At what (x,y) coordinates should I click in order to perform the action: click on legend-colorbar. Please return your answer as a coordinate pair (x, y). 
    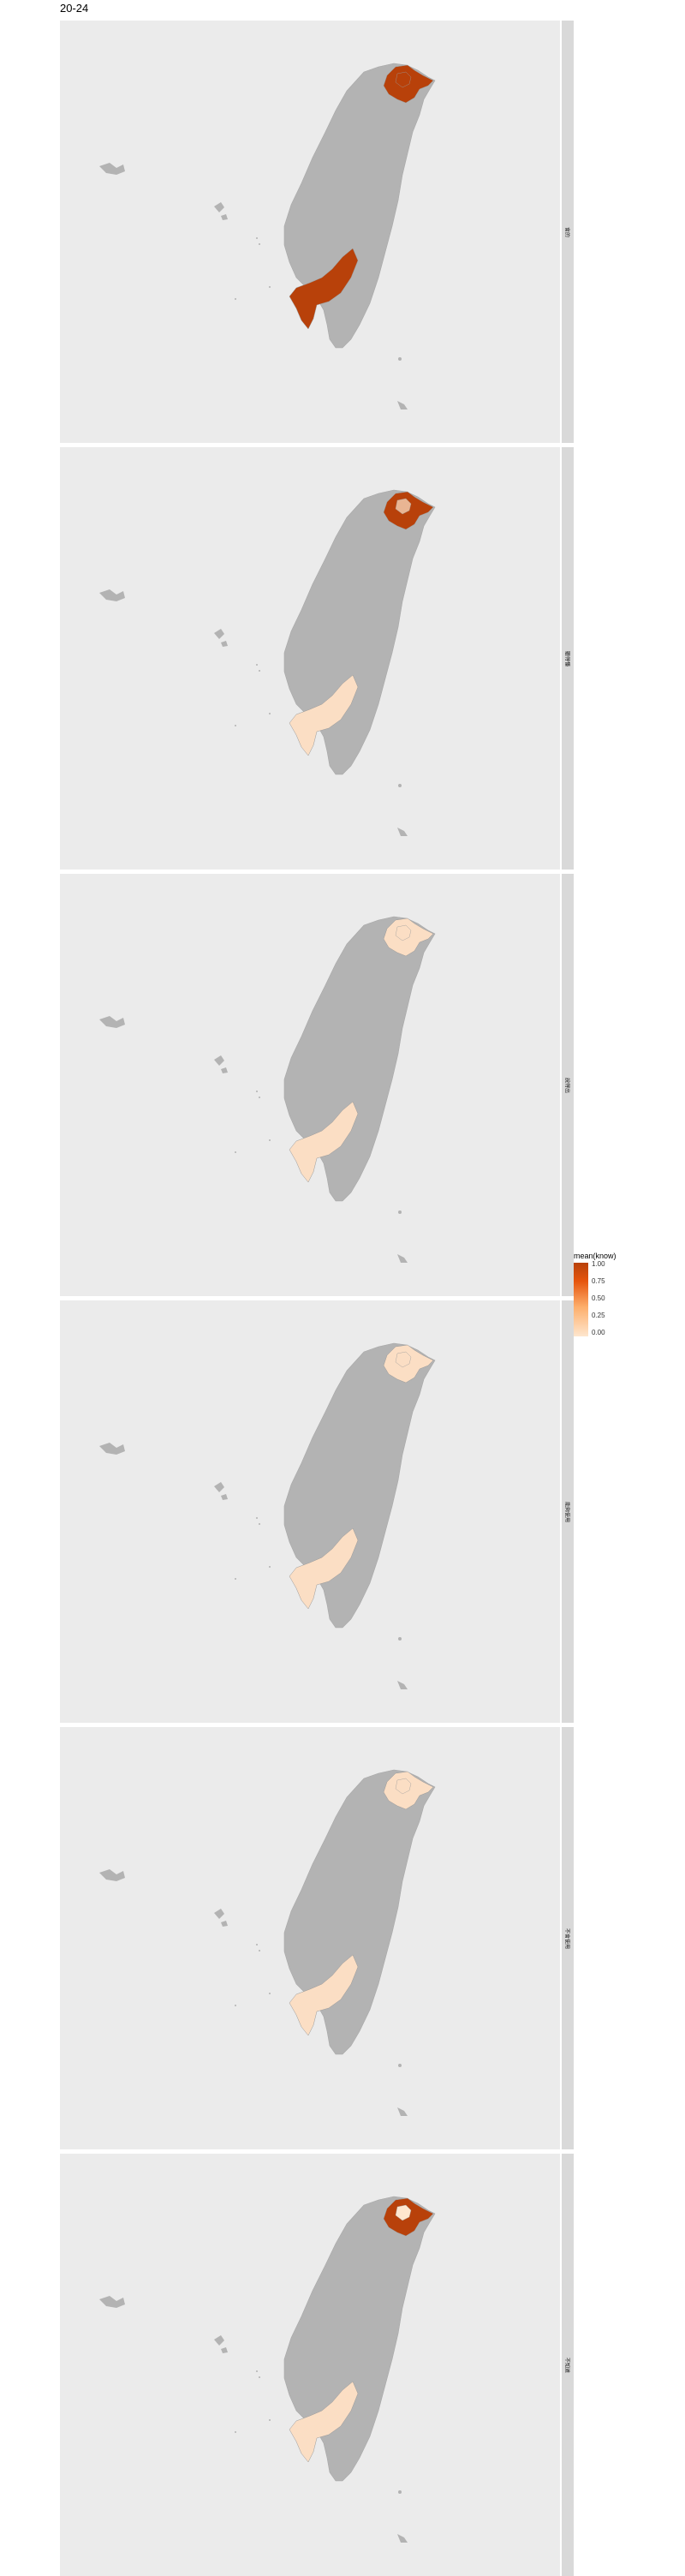
    Looking at the image, I should click on (581, 1300).